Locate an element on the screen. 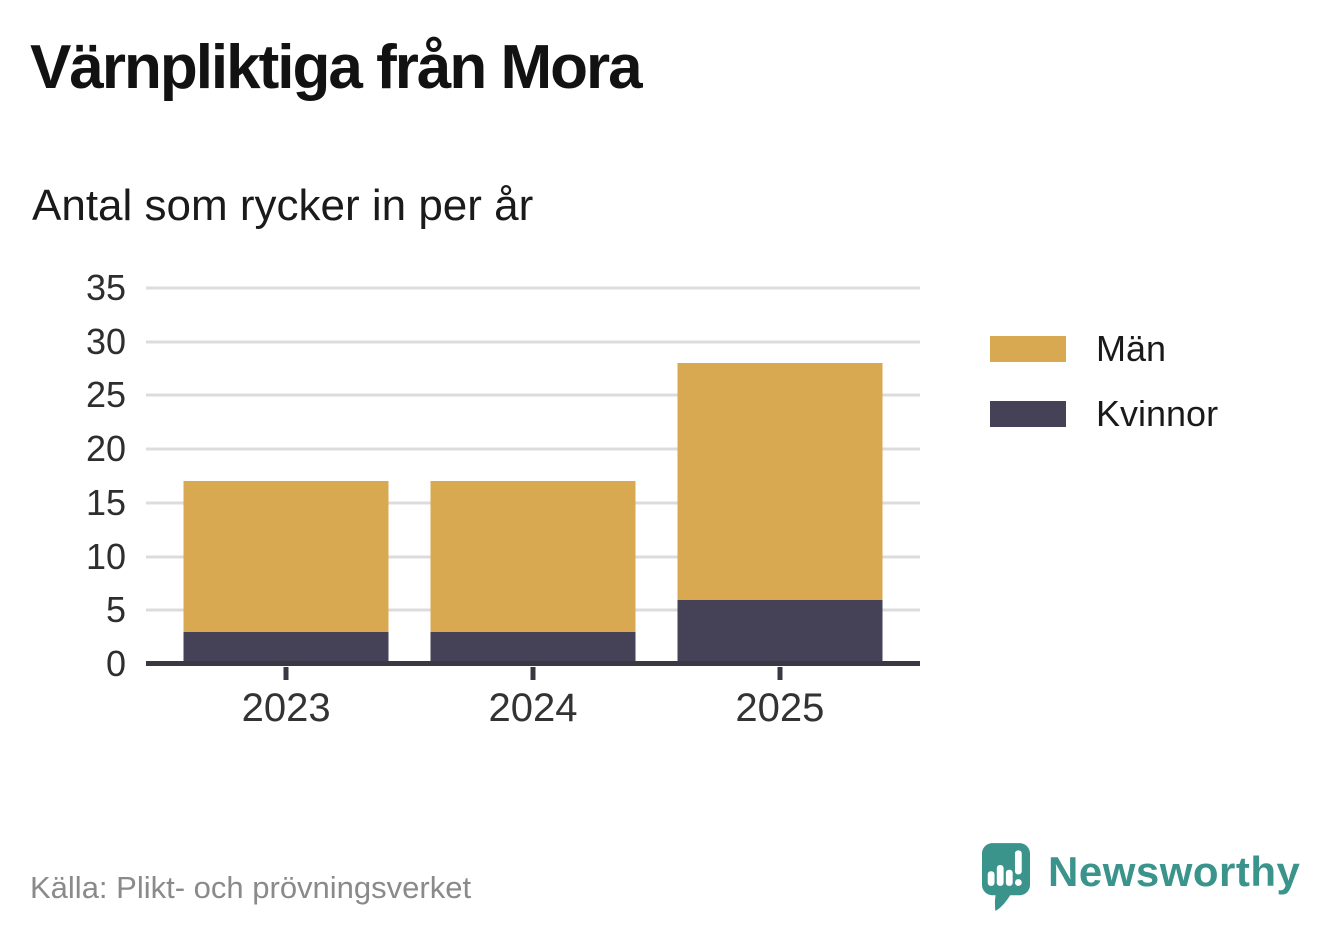 The image size is (1322, 939). bar-2025-kvinnor is located at coordinates (780, 631).